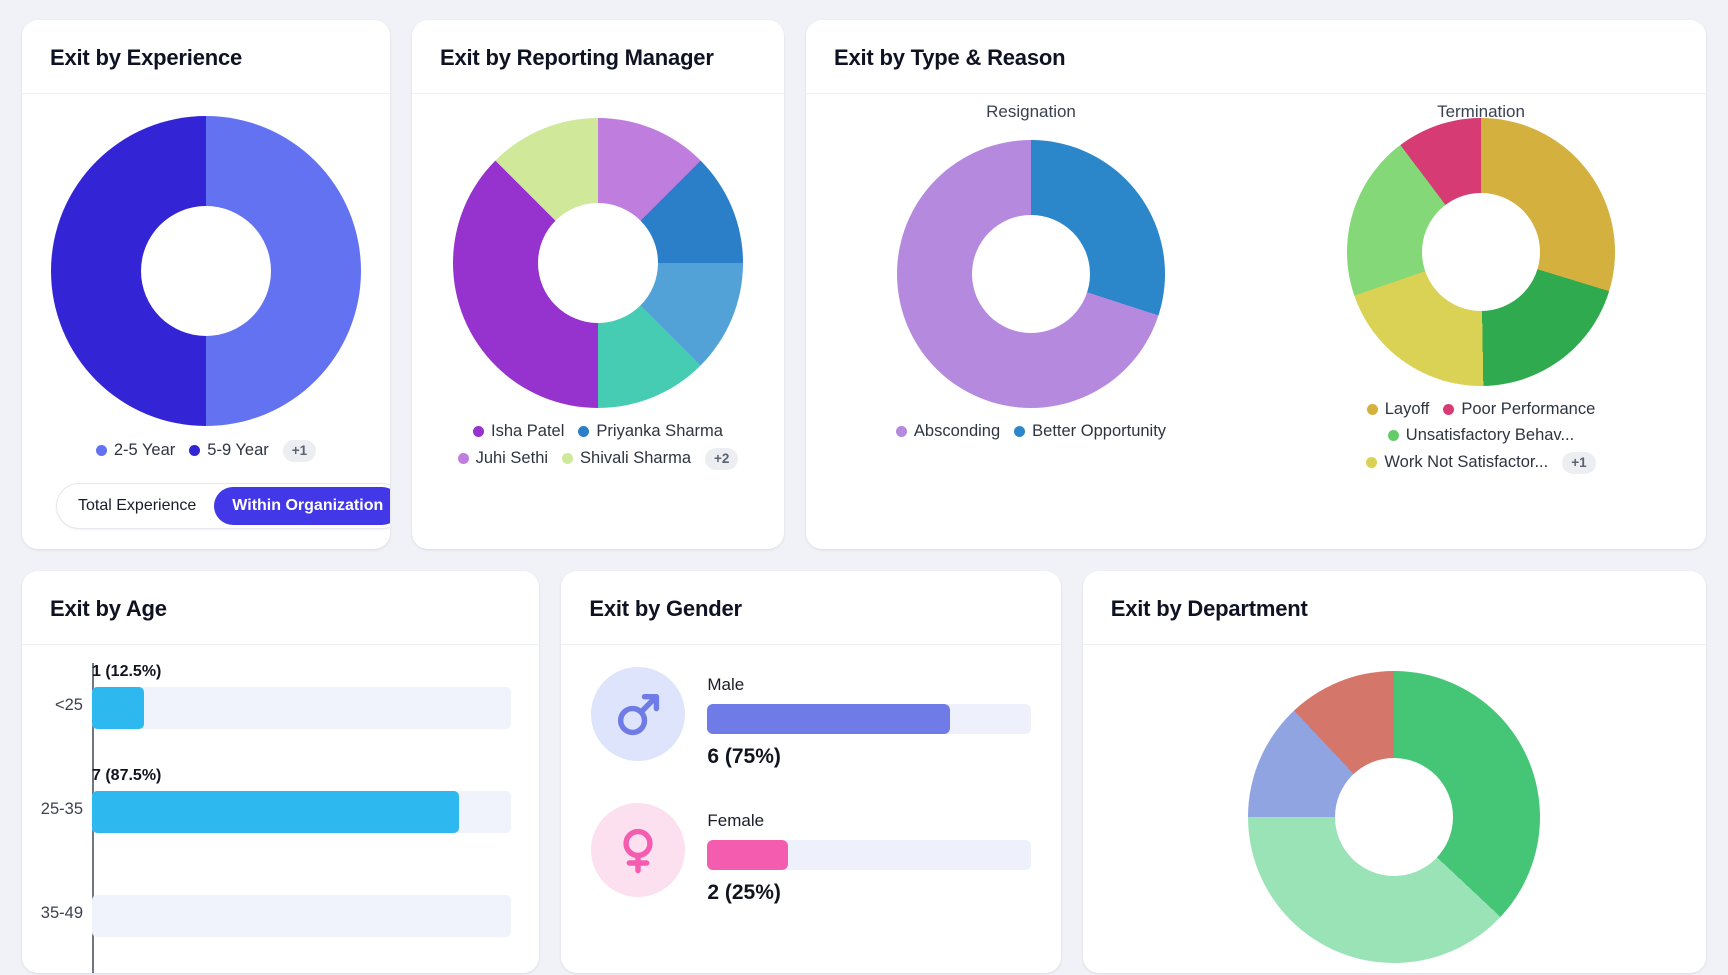 This screenshot has width=1728, height=975. I want to click on legend-item: Absconding, so click(948, 431).